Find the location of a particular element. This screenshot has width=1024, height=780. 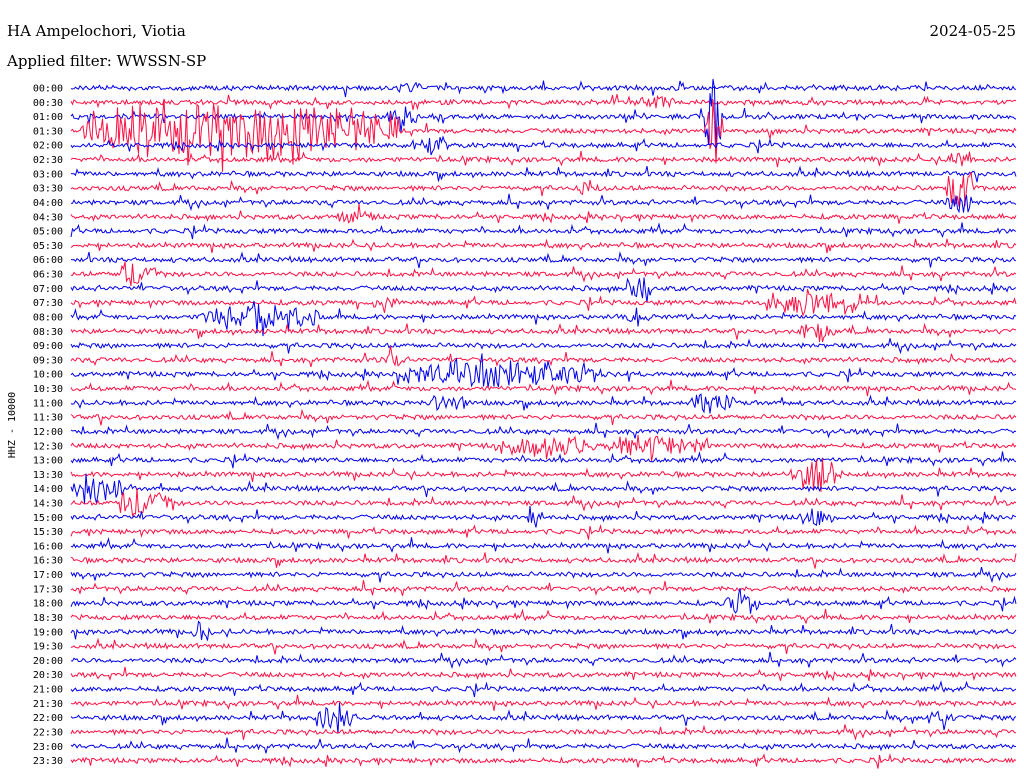

row-time-label: 02:00 is located at coordinates (48, 146).